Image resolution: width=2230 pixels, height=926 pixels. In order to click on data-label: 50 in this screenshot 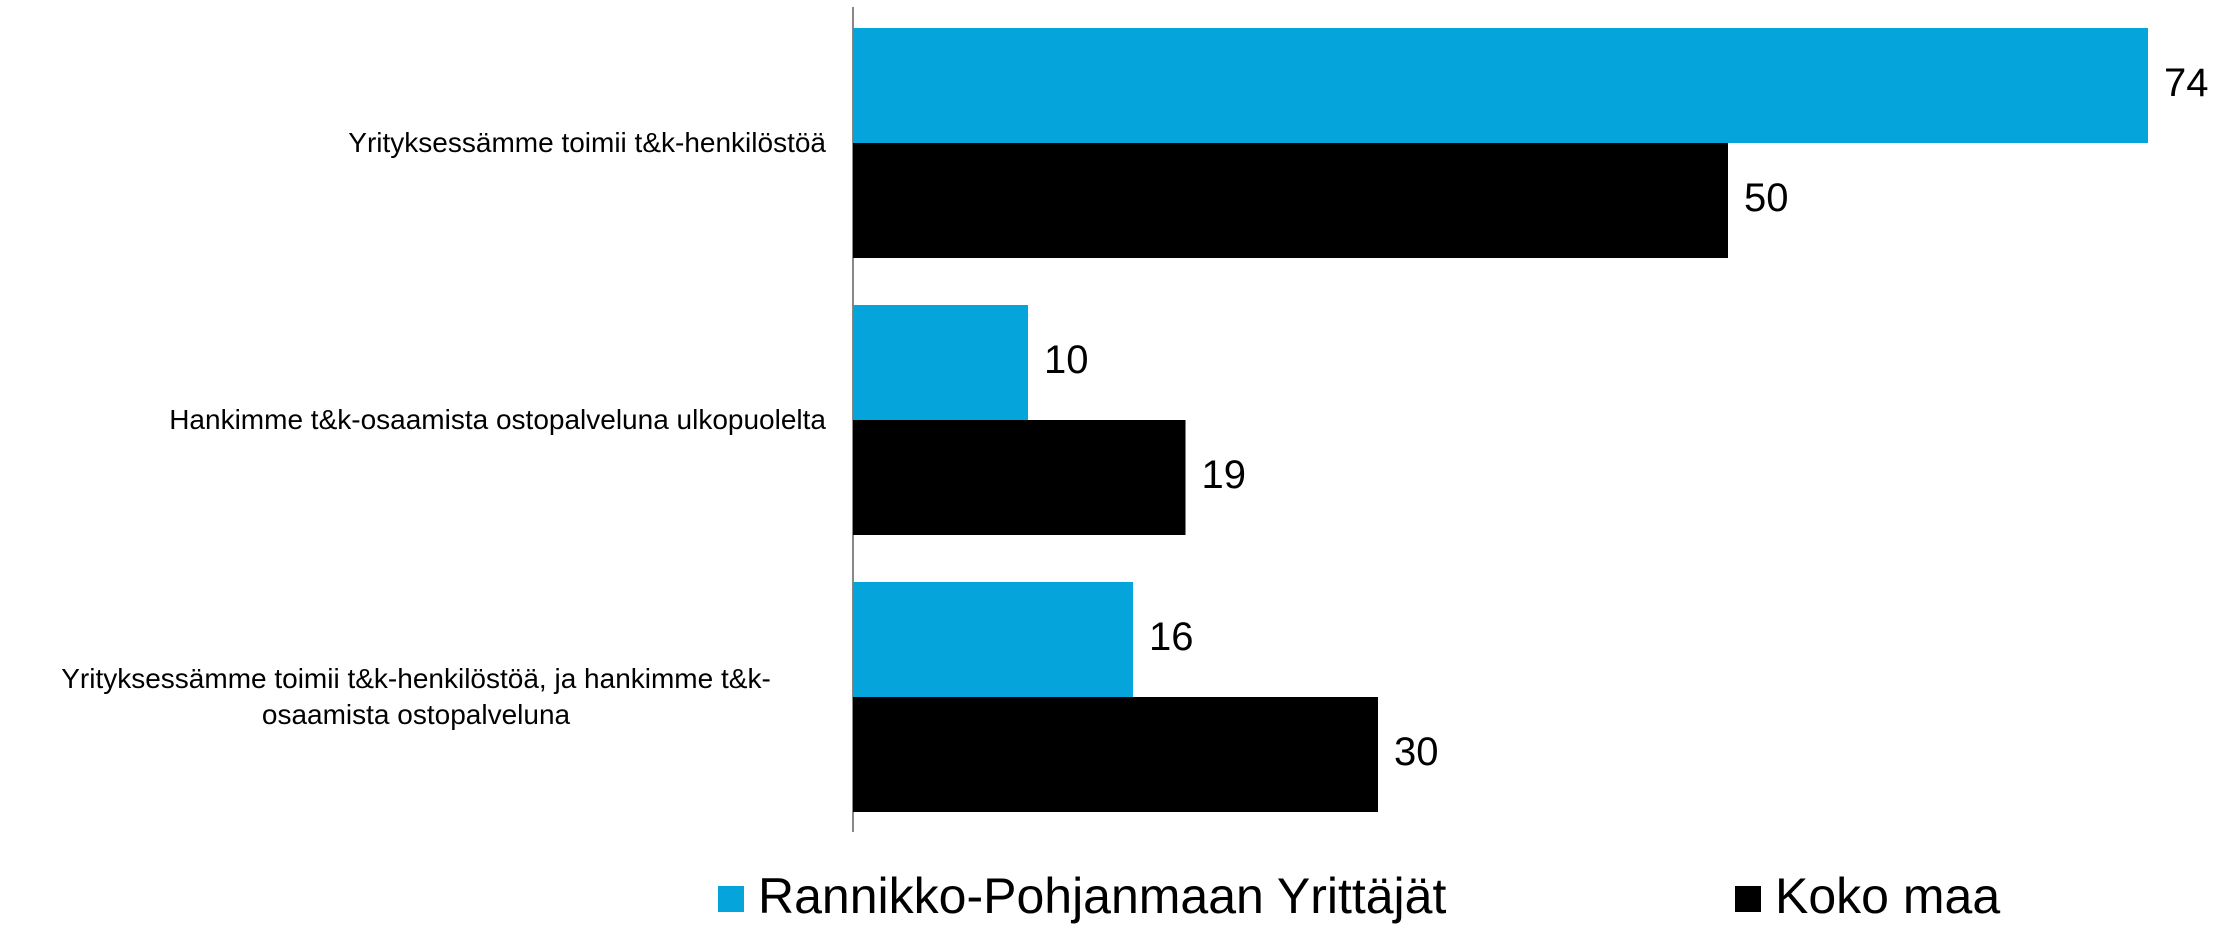, I will do `click(1766, 198)`.